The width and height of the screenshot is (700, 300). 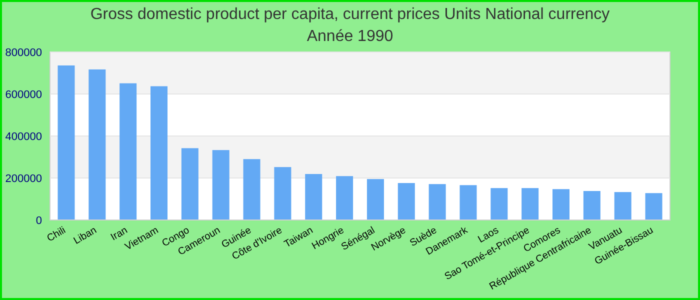 What do you see at coordinates (23, 136) in the screenshot?
I see `y-tick-label: 400000` at bounding box center [23, 136].